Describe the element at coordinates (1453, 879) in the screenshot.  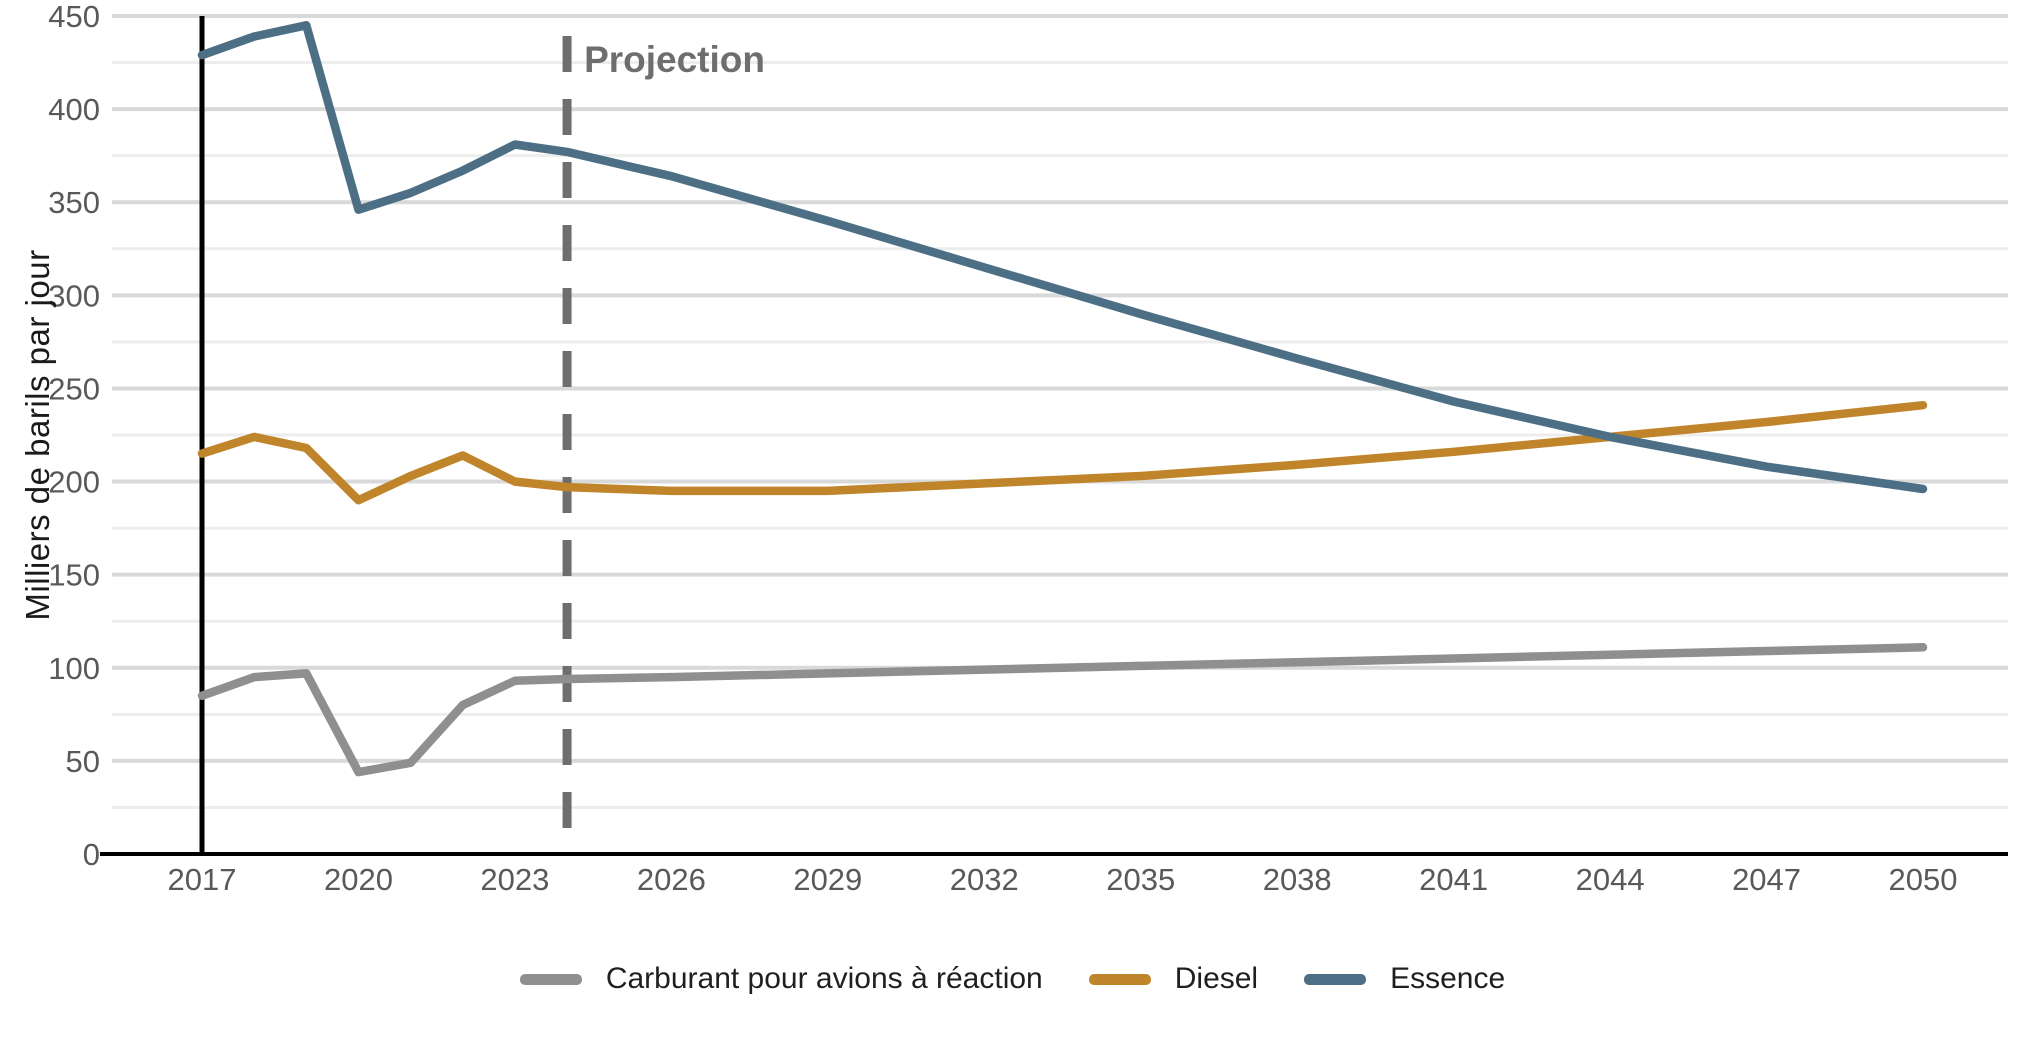
I see `x-tick-label: 2041` at that location.